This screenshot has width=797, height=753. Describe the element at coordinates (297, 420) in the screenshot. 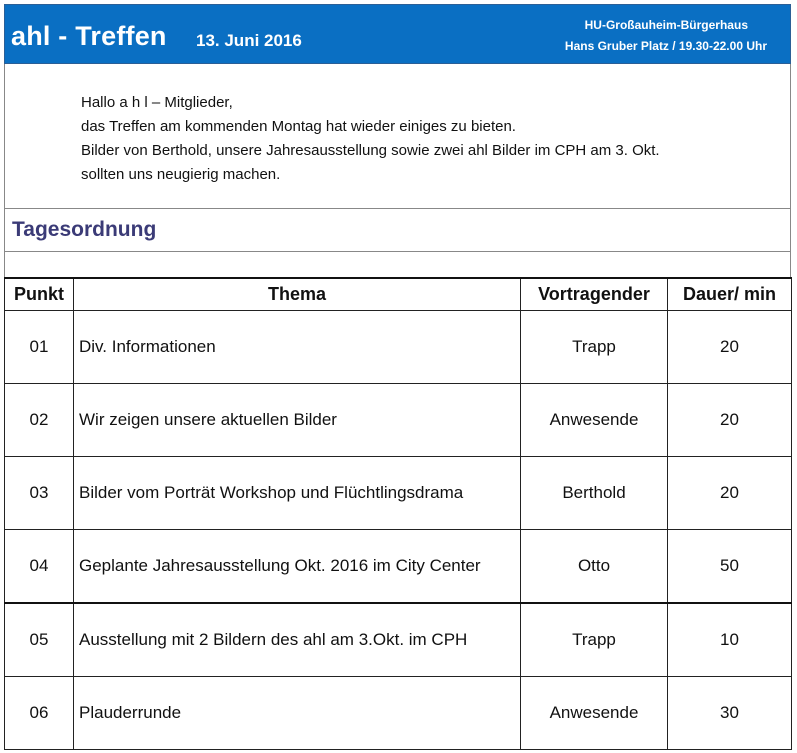

I see `agenda-item-topic: Wir zeigen unsere aktuellen Bilder` at that location.